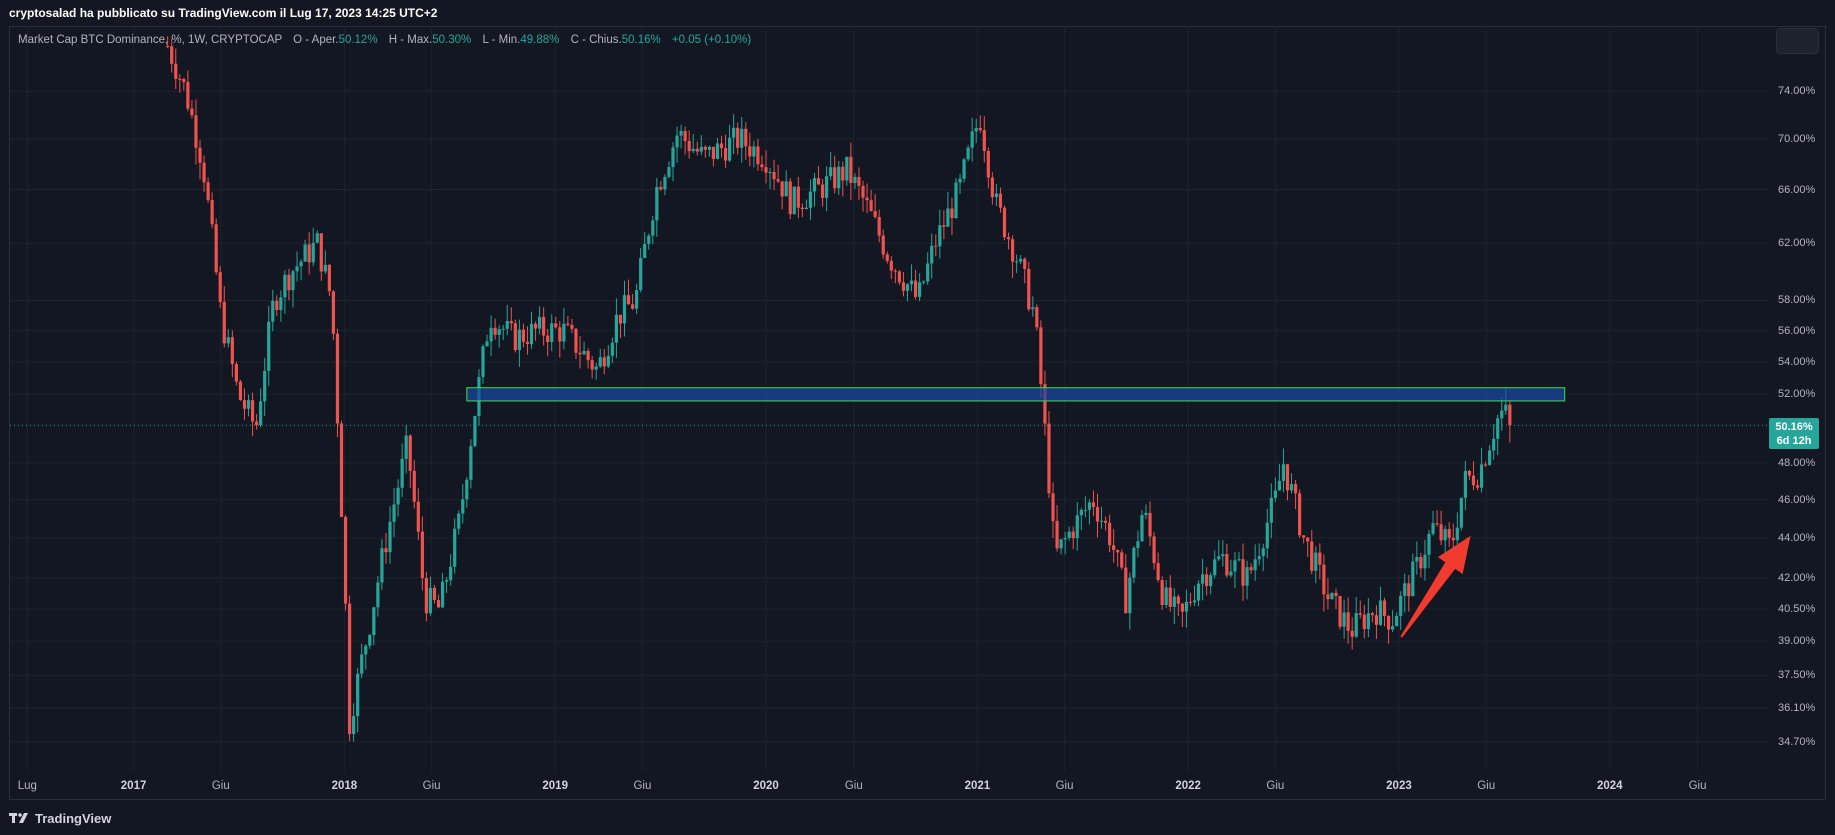 Image resolution: width=1835 pixels, height=835 pixels. Describe the element at coordinates (977, 786) in the screenshot. I see `time-tick-label: 2021` at that location.